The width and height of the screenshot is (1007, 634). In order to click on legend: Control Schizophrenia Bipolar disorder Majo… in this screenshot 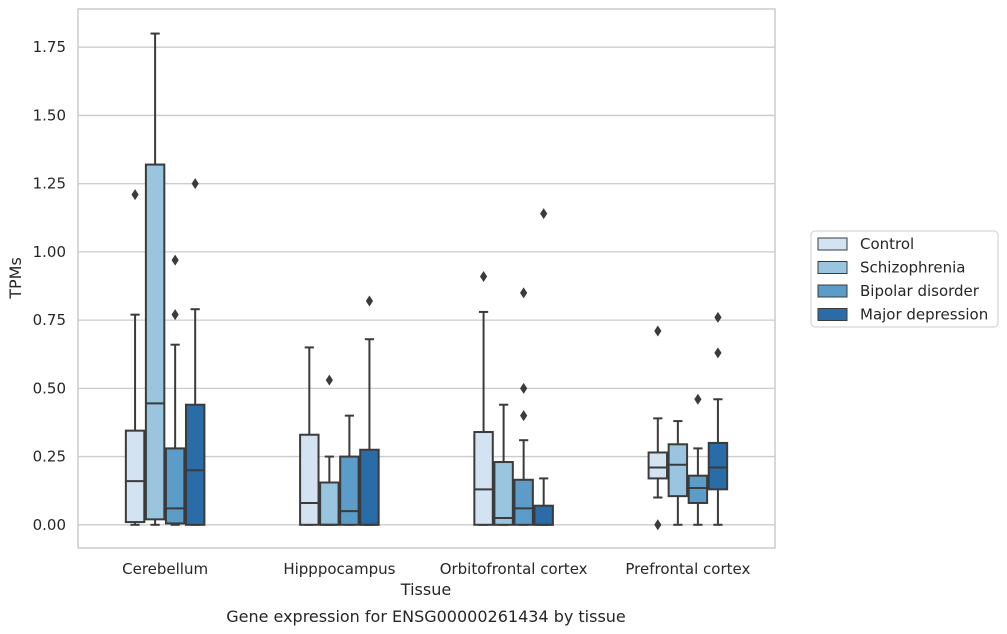, I will do `click(904, 279)`.